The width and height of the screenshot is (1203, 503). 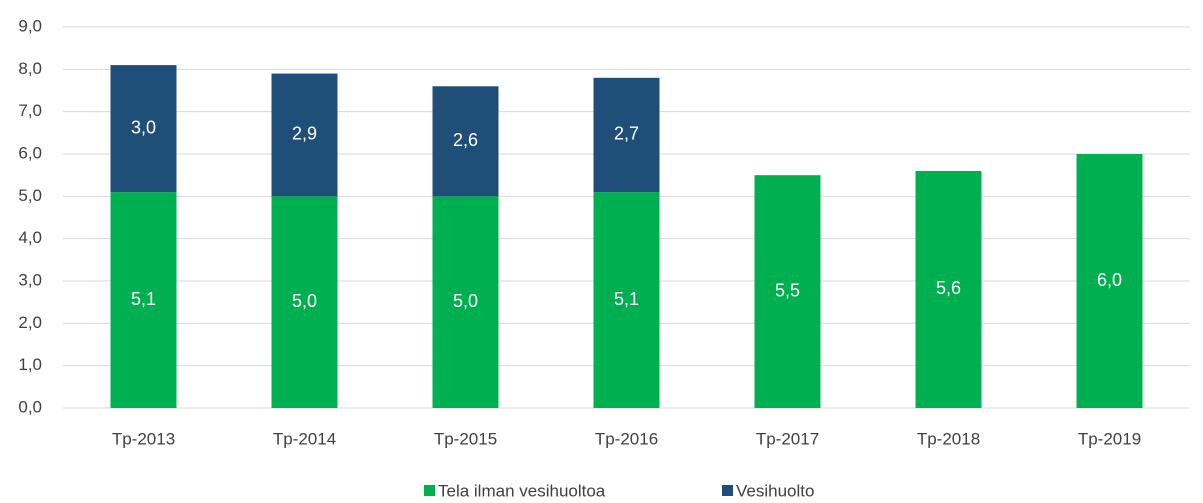 What do you see at coordinates (787, 438) in the screenshot?
I see `x-tick-label: Tp-2017` at bounding box center [787, 438].